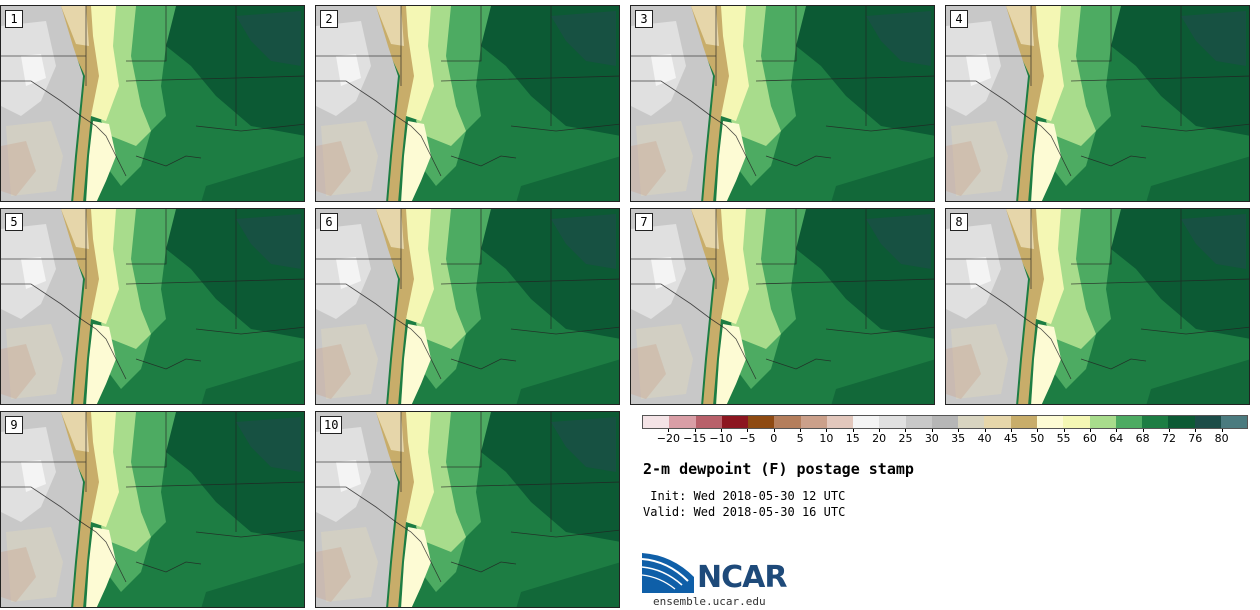 The width and height of the screenshot is (1260, 610). Describe the element at coordinates (774, 438) in the screenshot. I see `colorbar-tick-label: 0` at that location.